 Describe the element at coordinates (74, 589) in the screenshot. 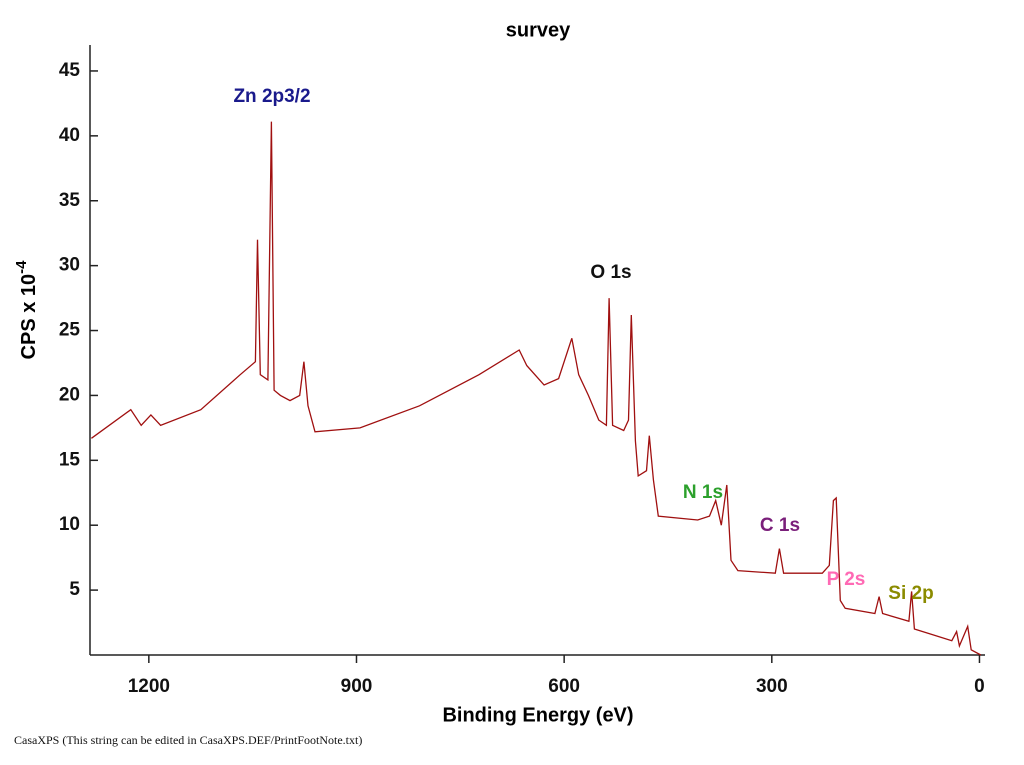

I see `y-tick-label: 5` at that location.